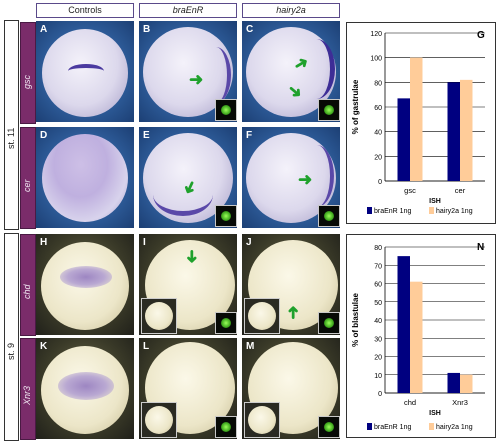  Describe the element at coordinates (291, 10) in the screenshot. I see `column-header-hairy2a: hairy2a` at that location.